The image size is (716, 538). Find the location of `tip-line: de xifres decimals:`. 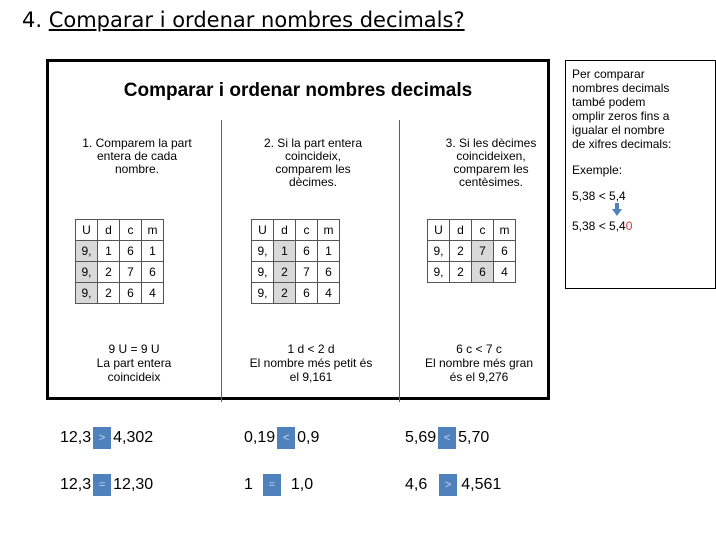

tip-line: de xifres decimals: is located at coordinates (622, 144).